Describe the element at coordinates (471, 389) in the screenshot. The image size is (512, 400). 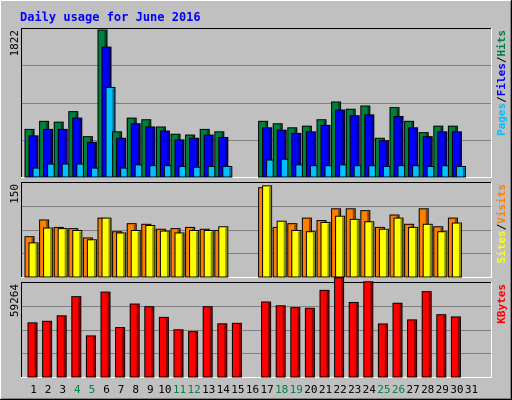
I see `day-label-31: 31` at that location.